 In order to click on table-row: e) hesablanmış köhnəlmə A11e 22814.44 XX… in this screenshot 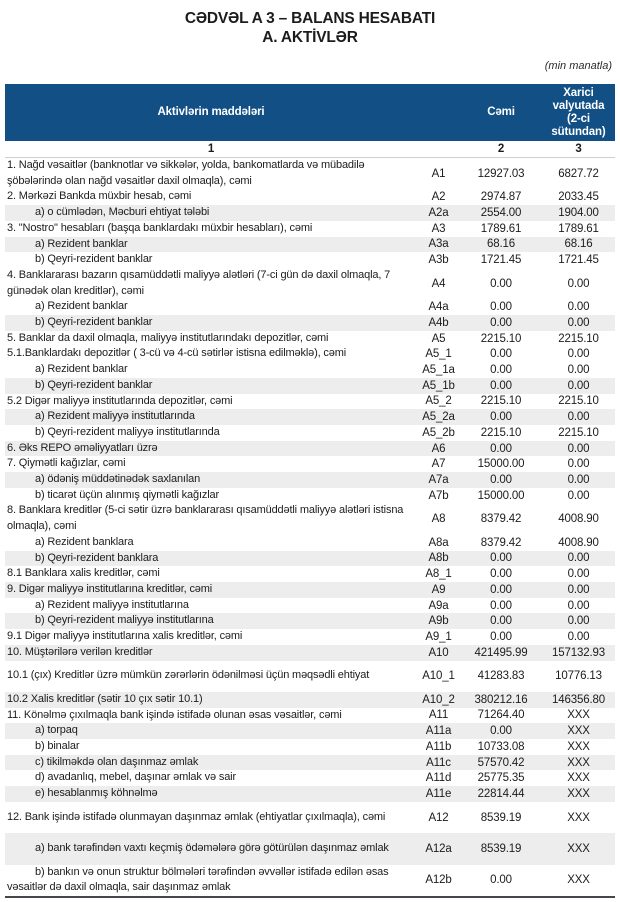, I will do `click(310, 794)`.